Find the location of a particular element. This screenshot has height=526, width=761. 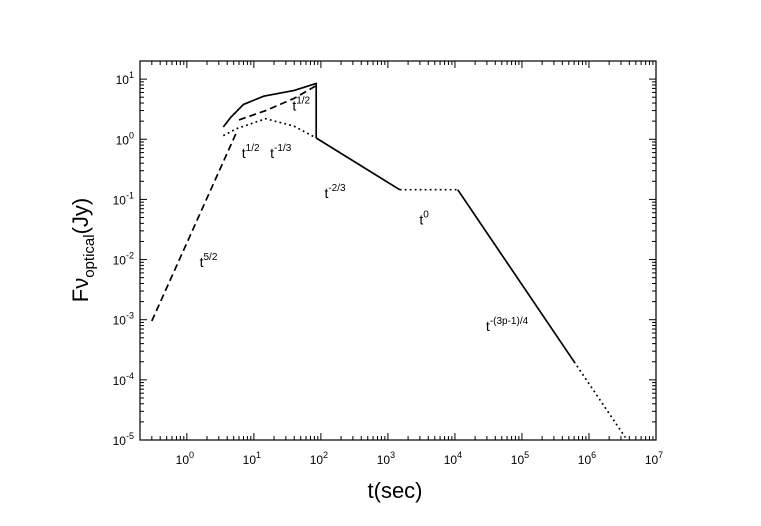

annotation-label: t-1/3 is located at coordinates (281, 152).